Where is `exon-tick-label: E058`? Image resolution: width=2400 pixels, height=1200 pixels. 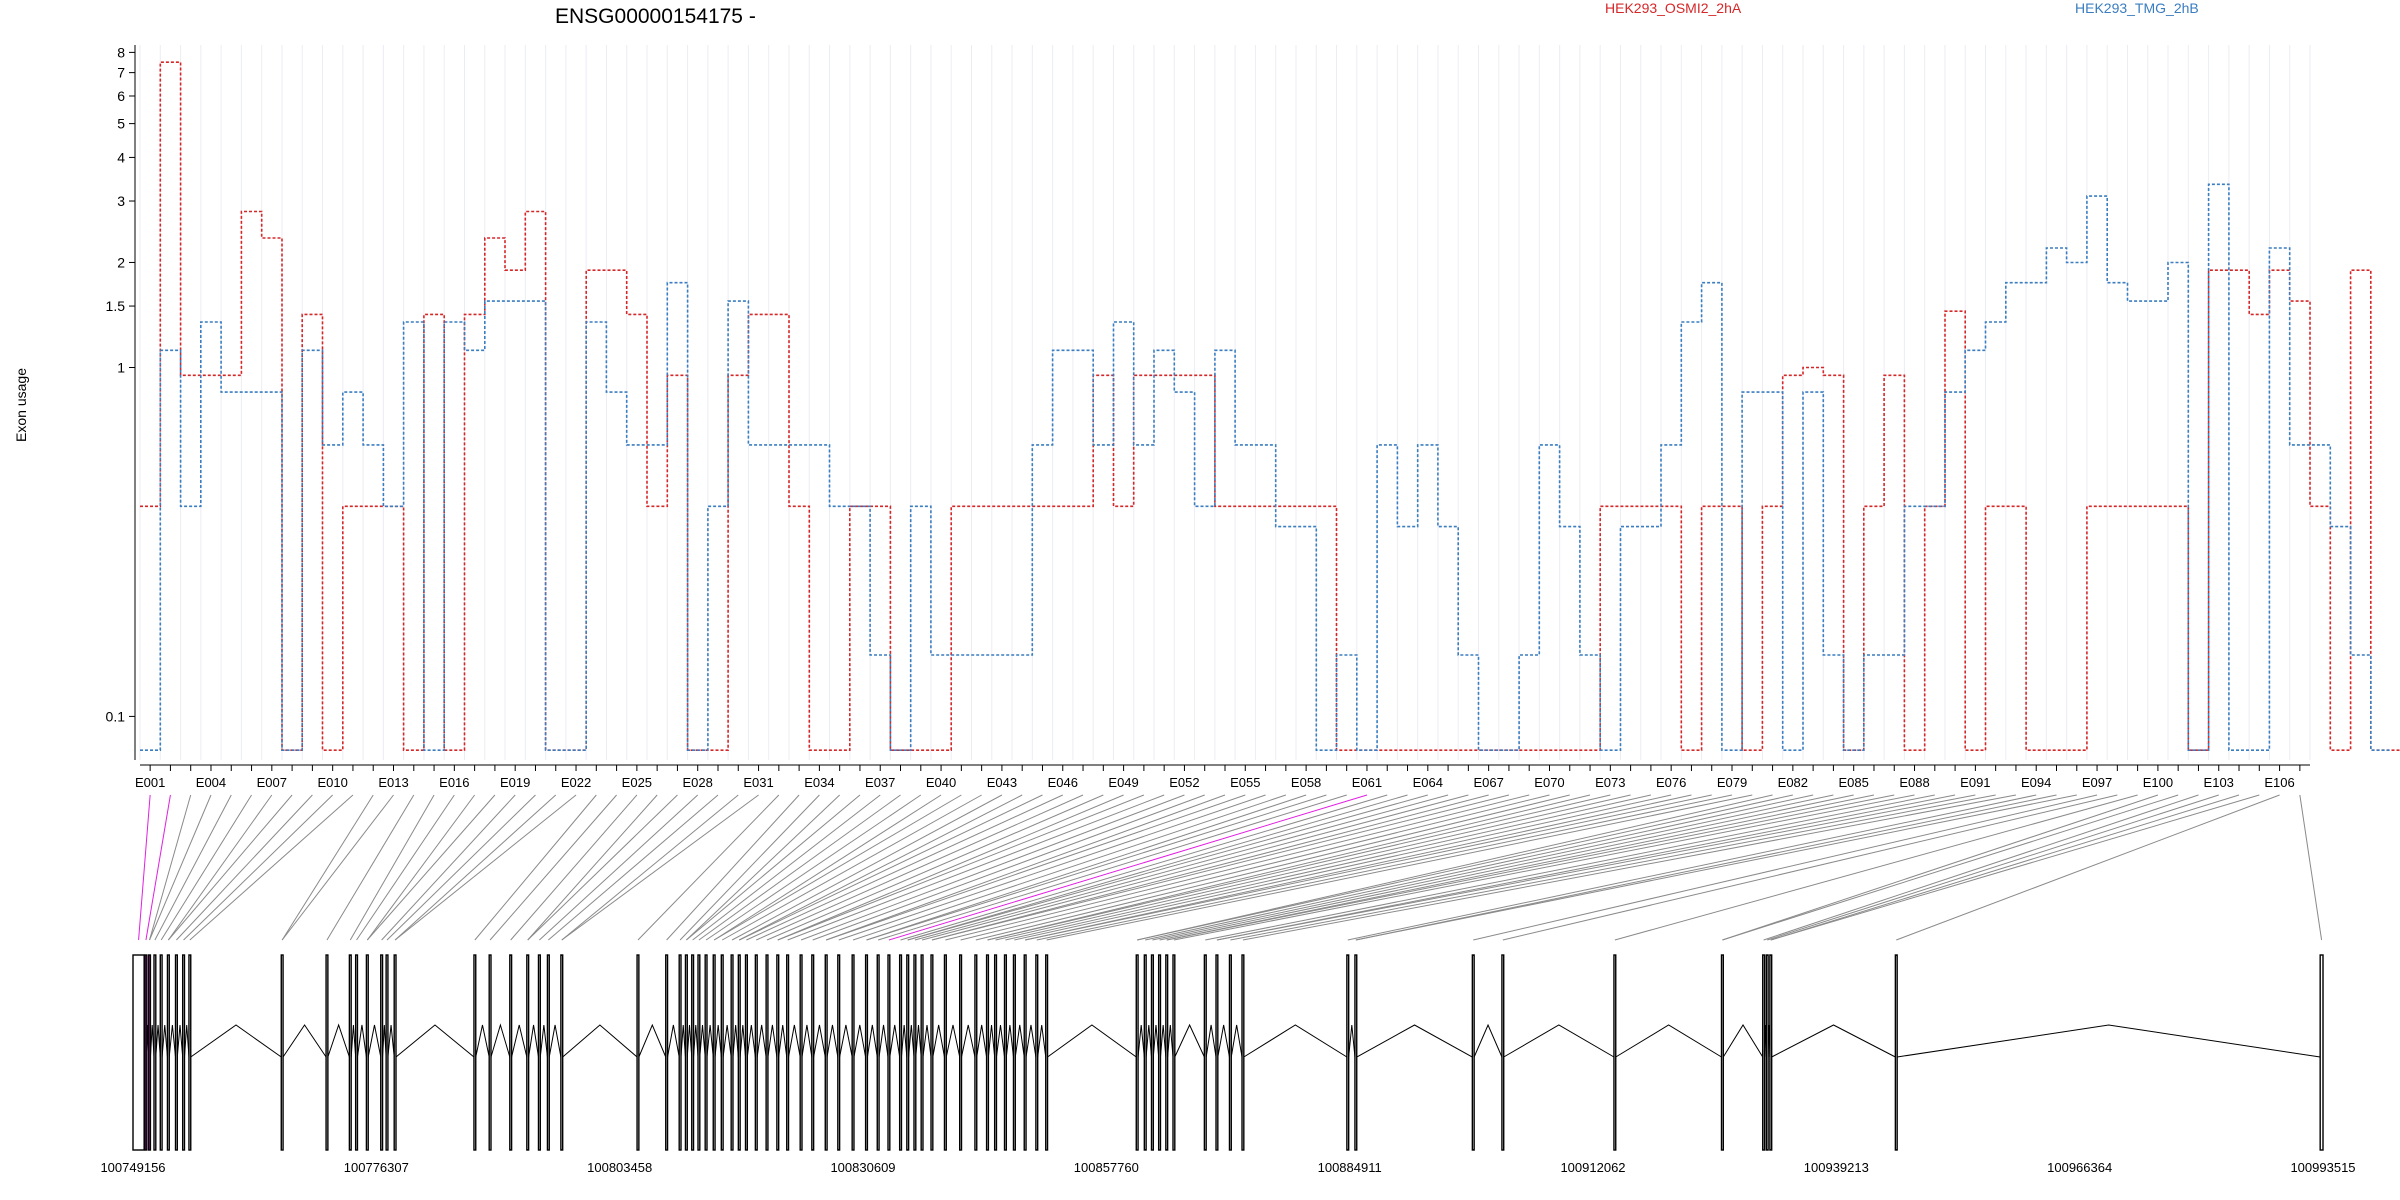
exon-tick-label: E058 is located at coordinates (1306, 782).